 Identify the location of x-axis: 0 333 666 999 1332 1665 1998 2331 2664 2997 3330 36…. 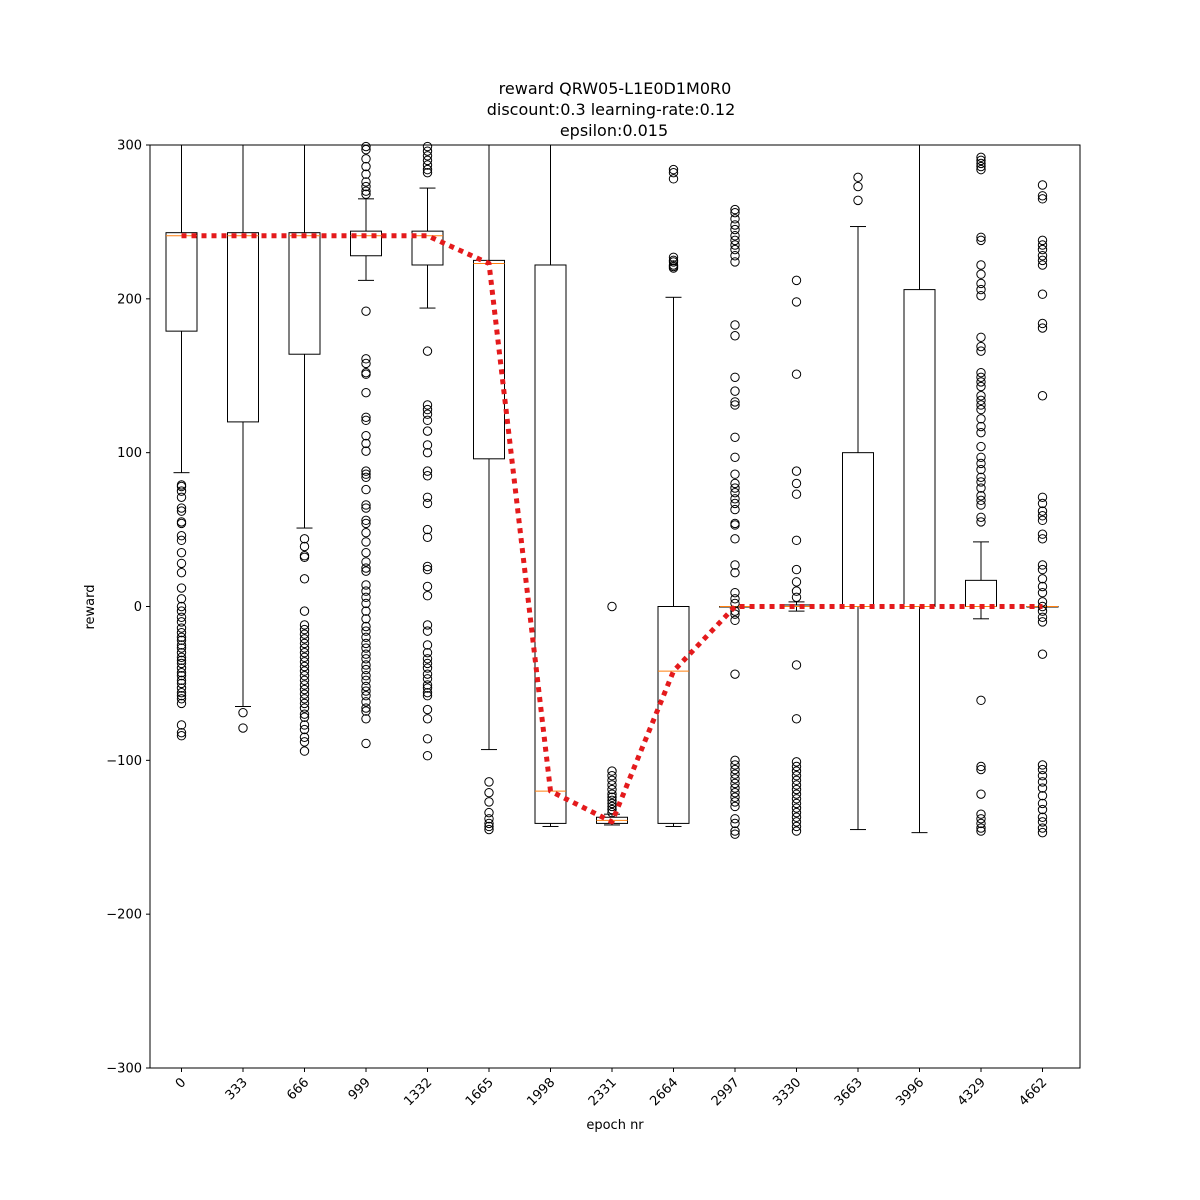
(611, 1088).